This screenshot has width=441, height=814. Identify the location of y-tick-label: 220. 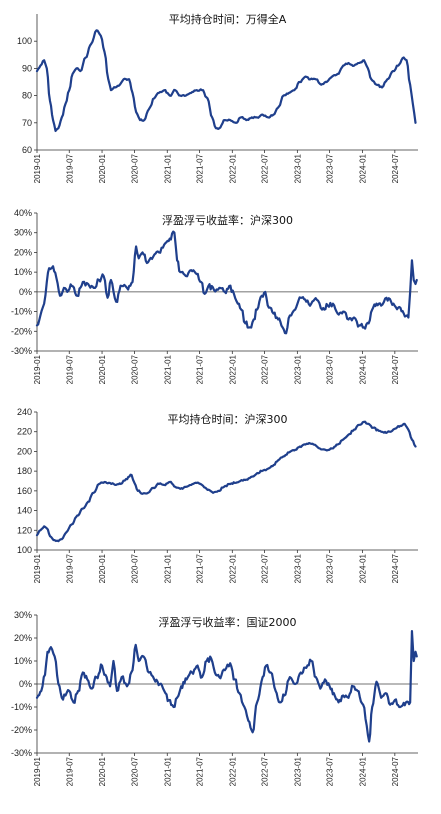
(24, 432).